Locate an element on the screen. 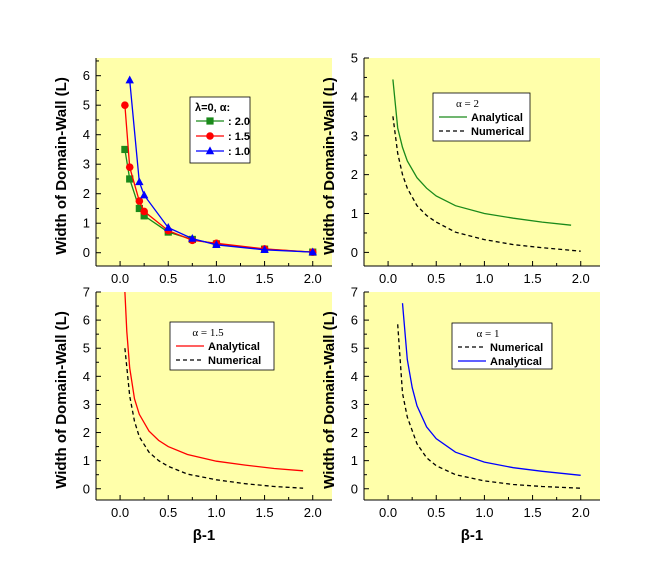 This screenshot has width=664, height=588. x-axis-label: β-1 is located at coordinates (204, 535).